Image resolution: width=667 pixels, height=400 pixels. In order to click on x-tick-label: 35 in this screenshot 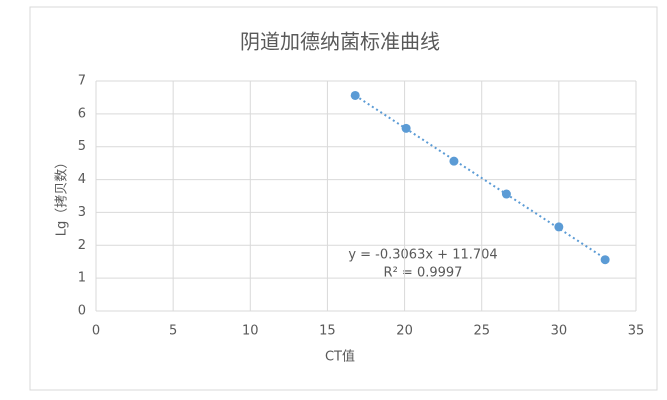, I will do `click(636, 331)`.